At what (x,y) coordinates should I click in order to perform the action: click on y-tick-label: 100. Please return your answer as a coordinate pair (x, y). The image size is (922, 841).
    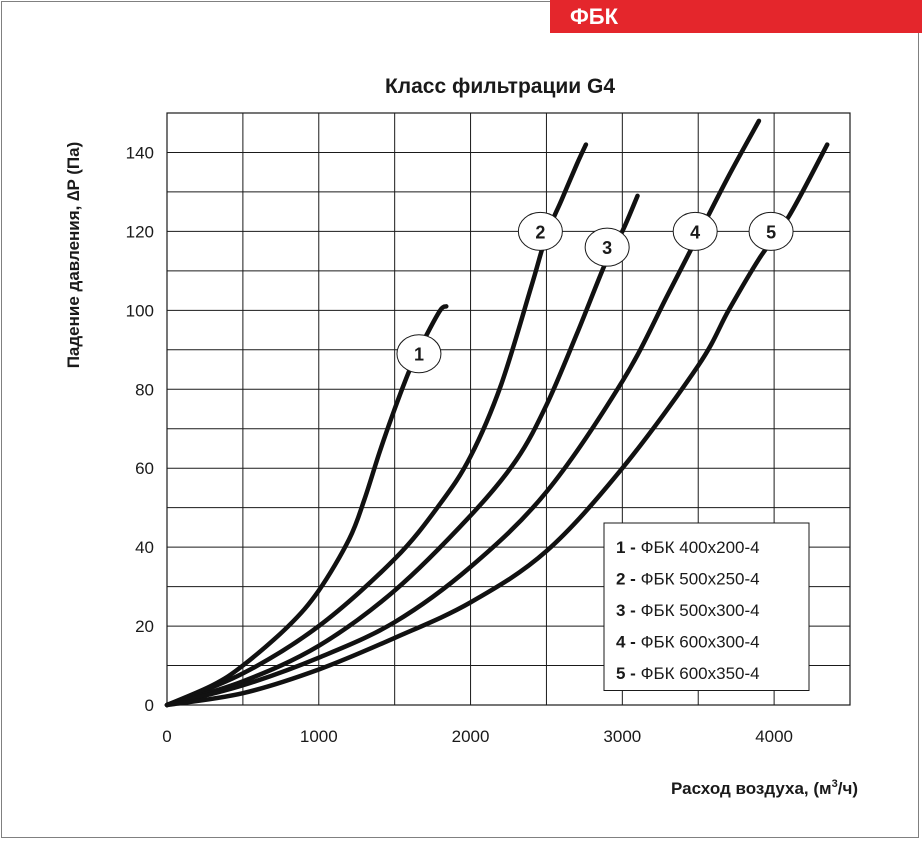
    Looking at the image, I should click on (140, 310).